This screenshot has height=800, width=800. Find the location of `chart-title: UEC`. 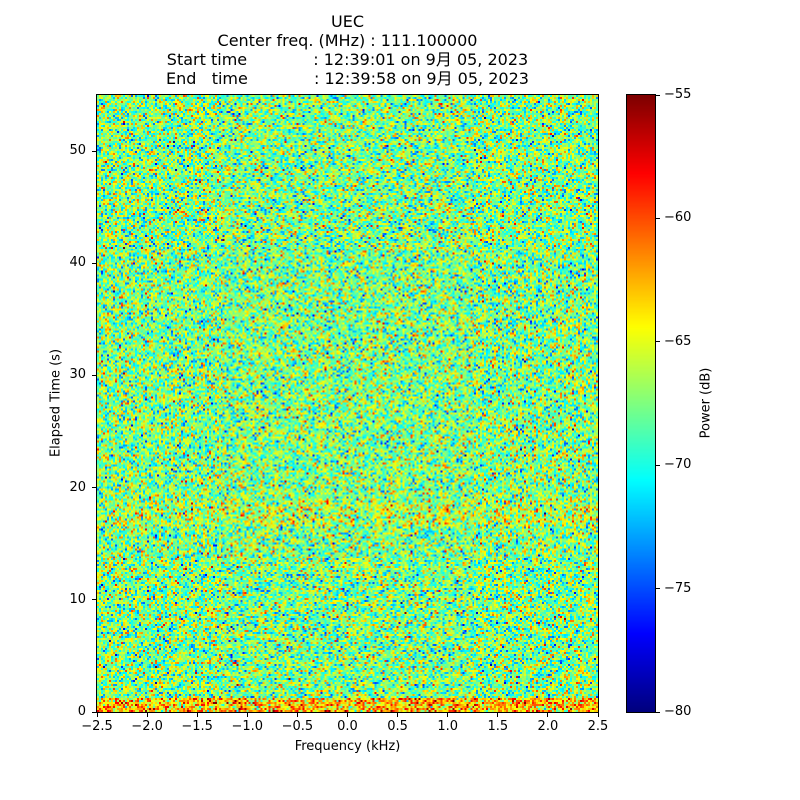

chart-title: UEC is located at coordinates (347, 21).